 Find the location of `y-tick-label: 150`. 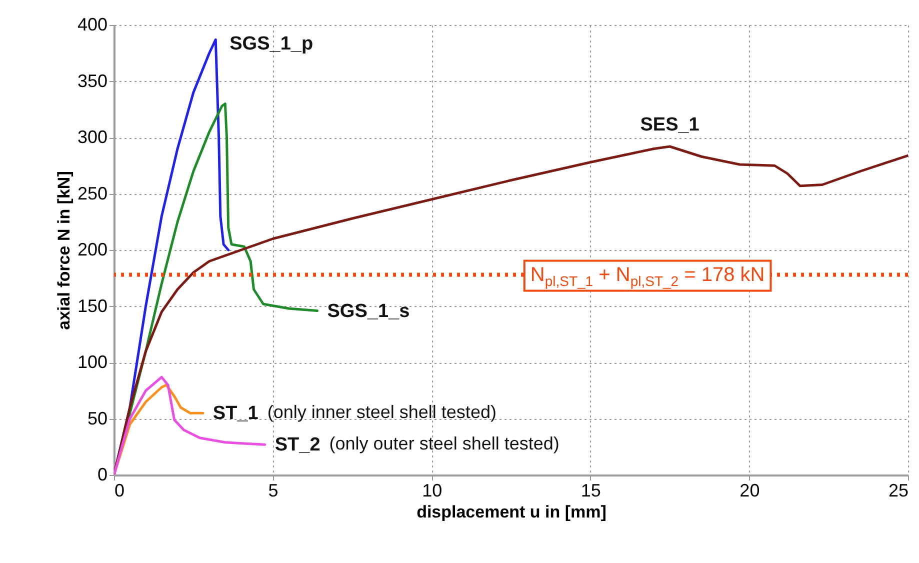

y-tick-label: 150 is located at coordinates (92, 306).